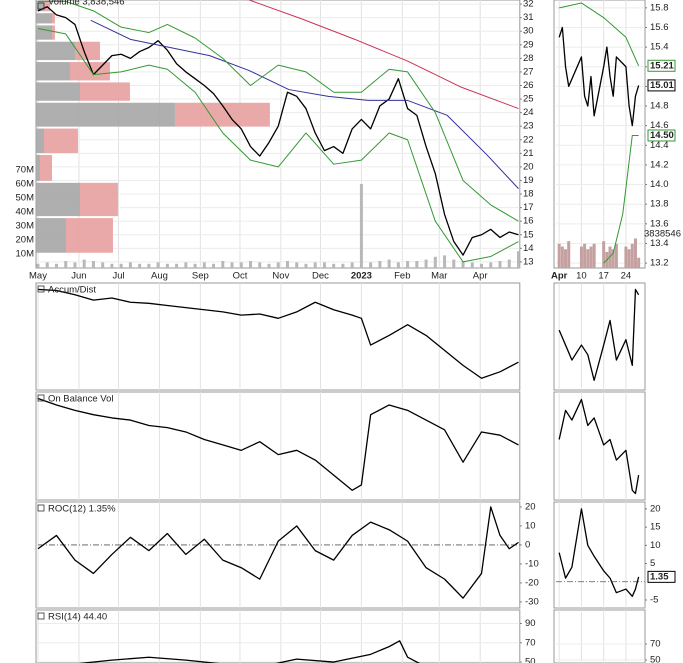  I want to click on y-tick-label: 15, so click(655, 527).